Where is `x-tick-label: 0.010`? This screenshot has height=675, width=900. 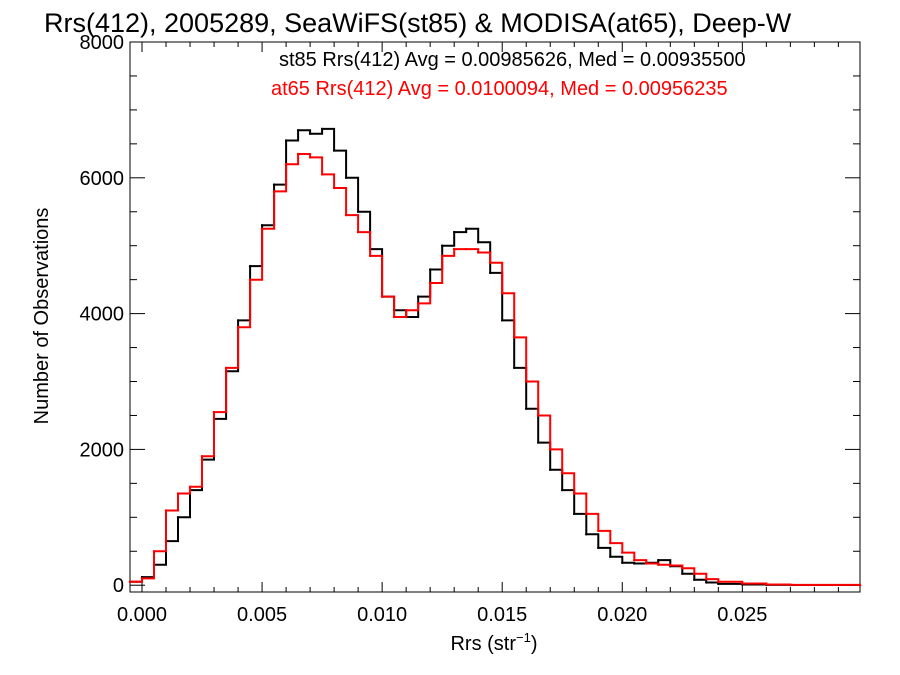
x-tick-label: 0.010 is located at coordinates (382, 615).